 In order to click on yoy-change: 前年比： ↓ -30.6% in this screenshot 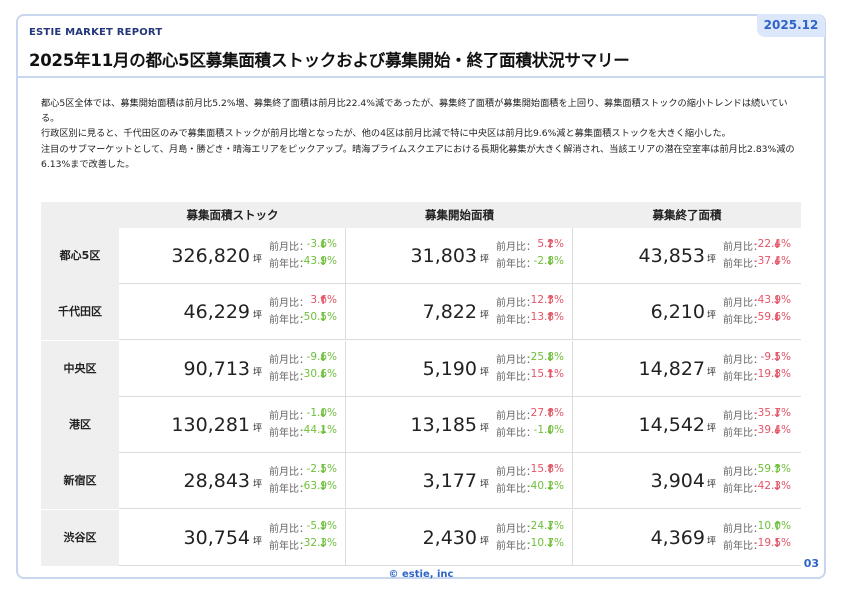, I will do `click(303, 376)`.